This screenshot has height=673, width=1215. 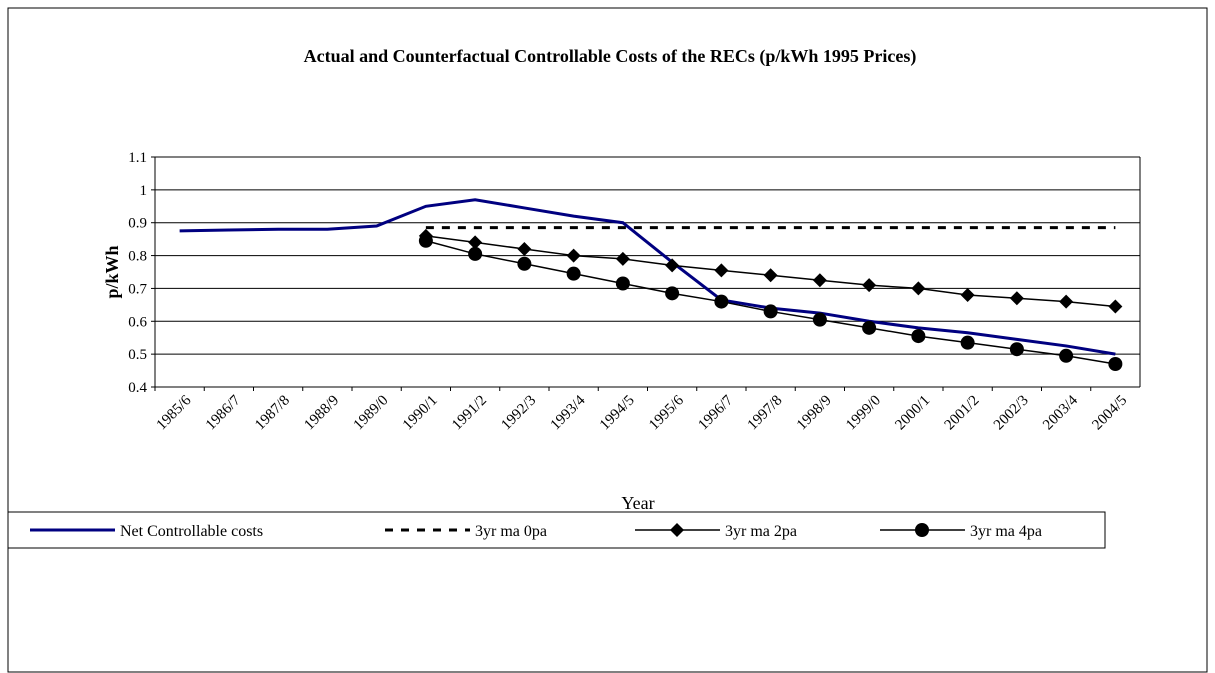 What do you see at coordinates (761, 531) in the screenshot?
I see `legend-label: 3yr ma 2pa` at bounding box center [761, 531].